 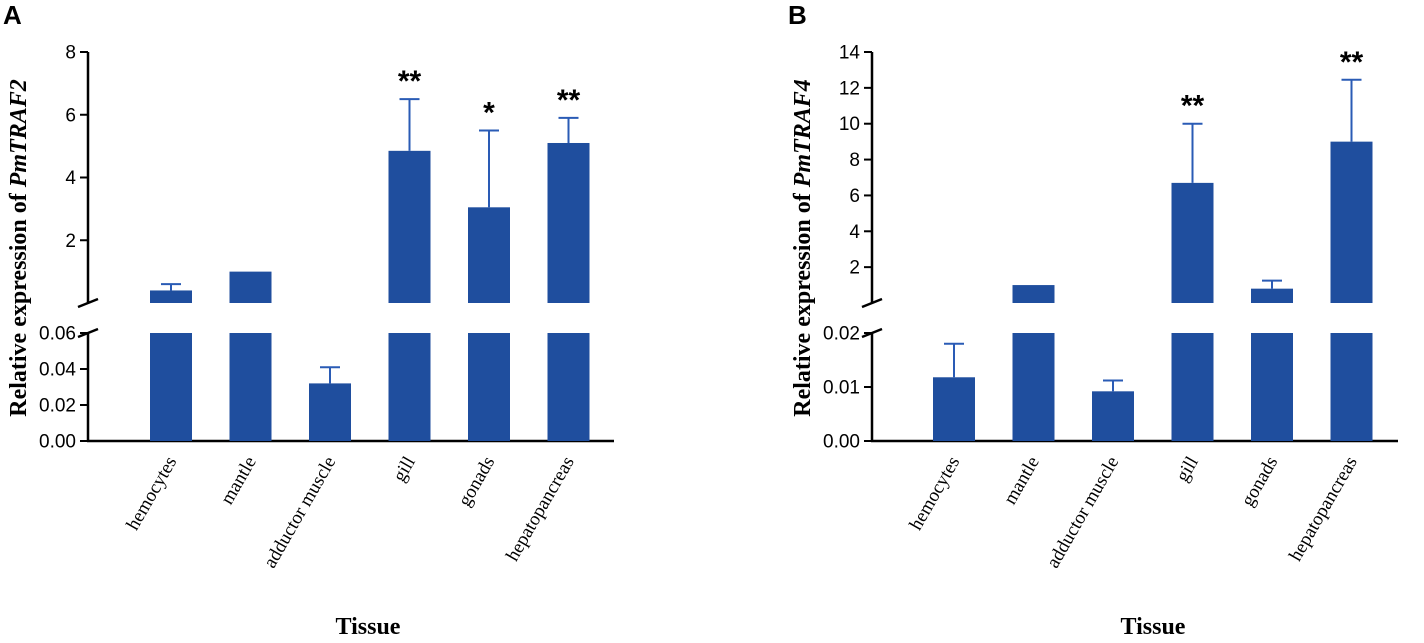 What do you see at coordinates (1259, 481) in the screenshot?
I see `panel-b-category-label: gonads` at bounding box center [1259, 481].